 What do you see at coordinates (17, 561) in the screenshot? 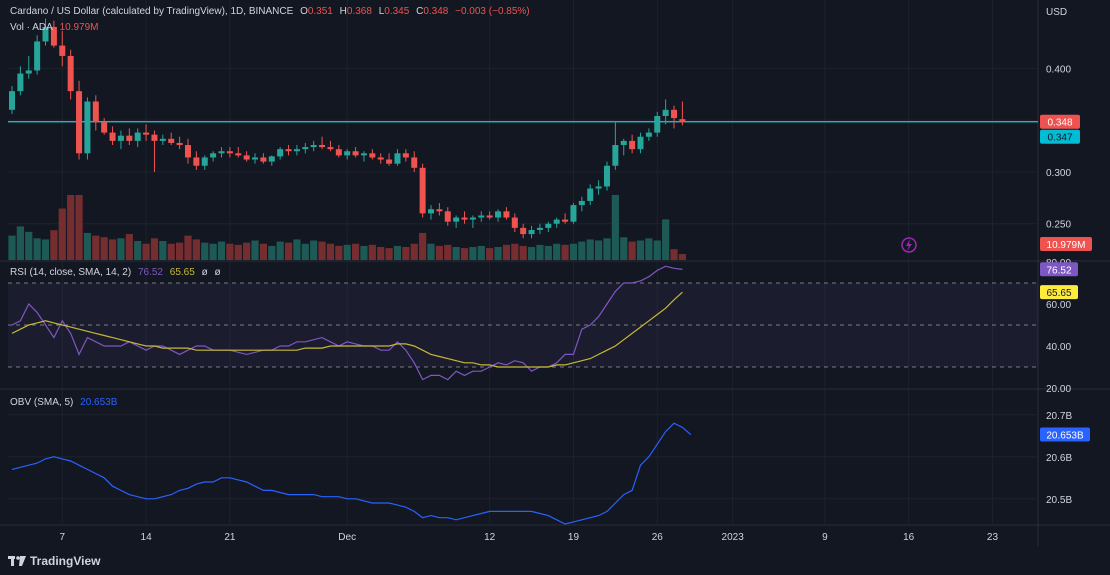
I see `tradingview-logo-icon` at bounding box center [17, 561].